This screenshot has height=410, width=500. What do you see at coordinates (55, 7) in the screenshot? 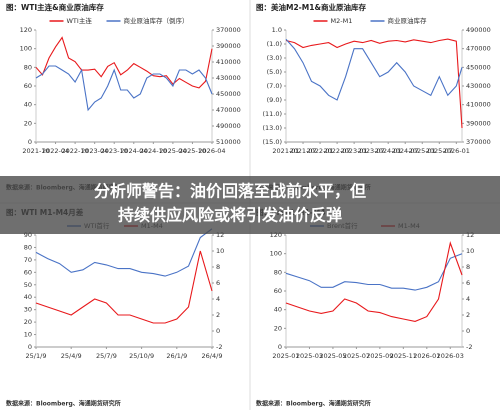
I see `chart-title: 图：WTI主连&商业原油库存` at bounding box center [55, 7].